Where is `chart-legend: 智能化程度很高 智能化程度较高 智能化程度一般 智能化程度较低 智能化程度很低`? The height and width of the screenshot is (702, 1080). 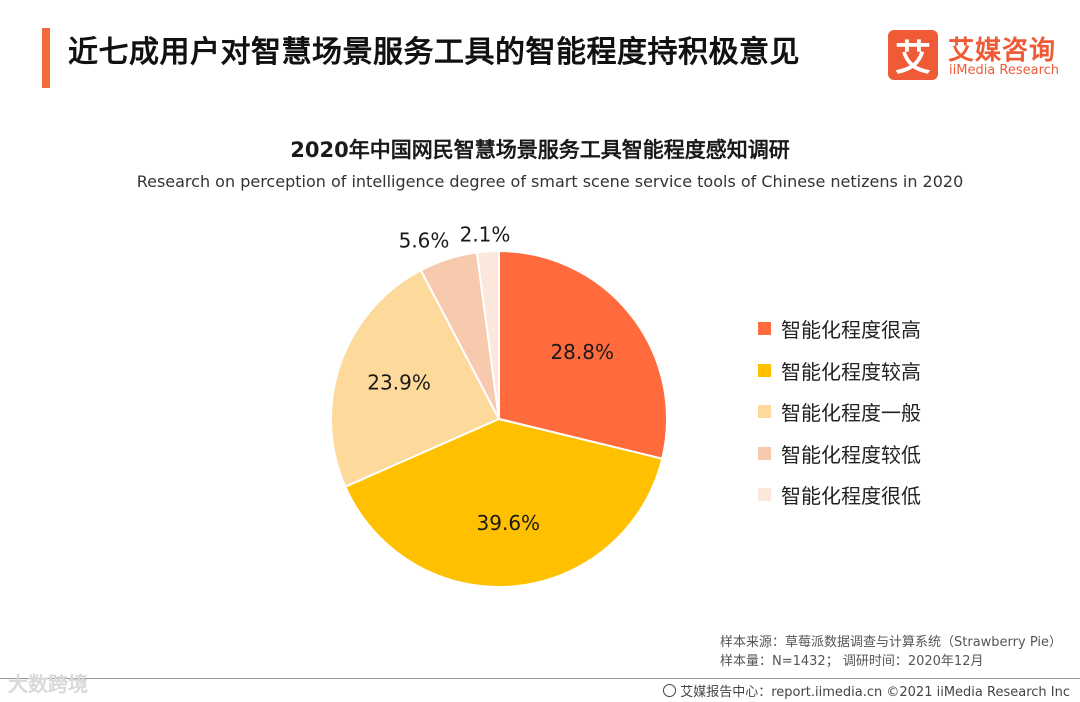 chart-legend: 智能化程度很高 智能化程度较高 智能化程度一般 智能化程度较低 智能化程度很低 is located at coordinates (839, 412).